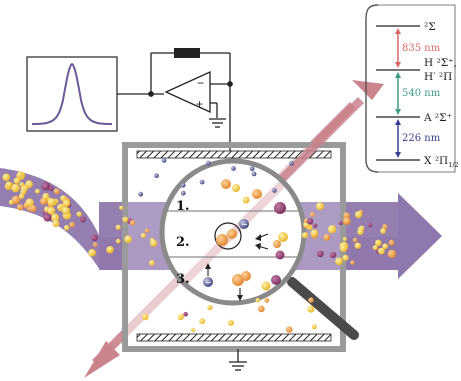 This screenshot has height=381, width=461. I want to click on step1-molecules, so click(253, 196).